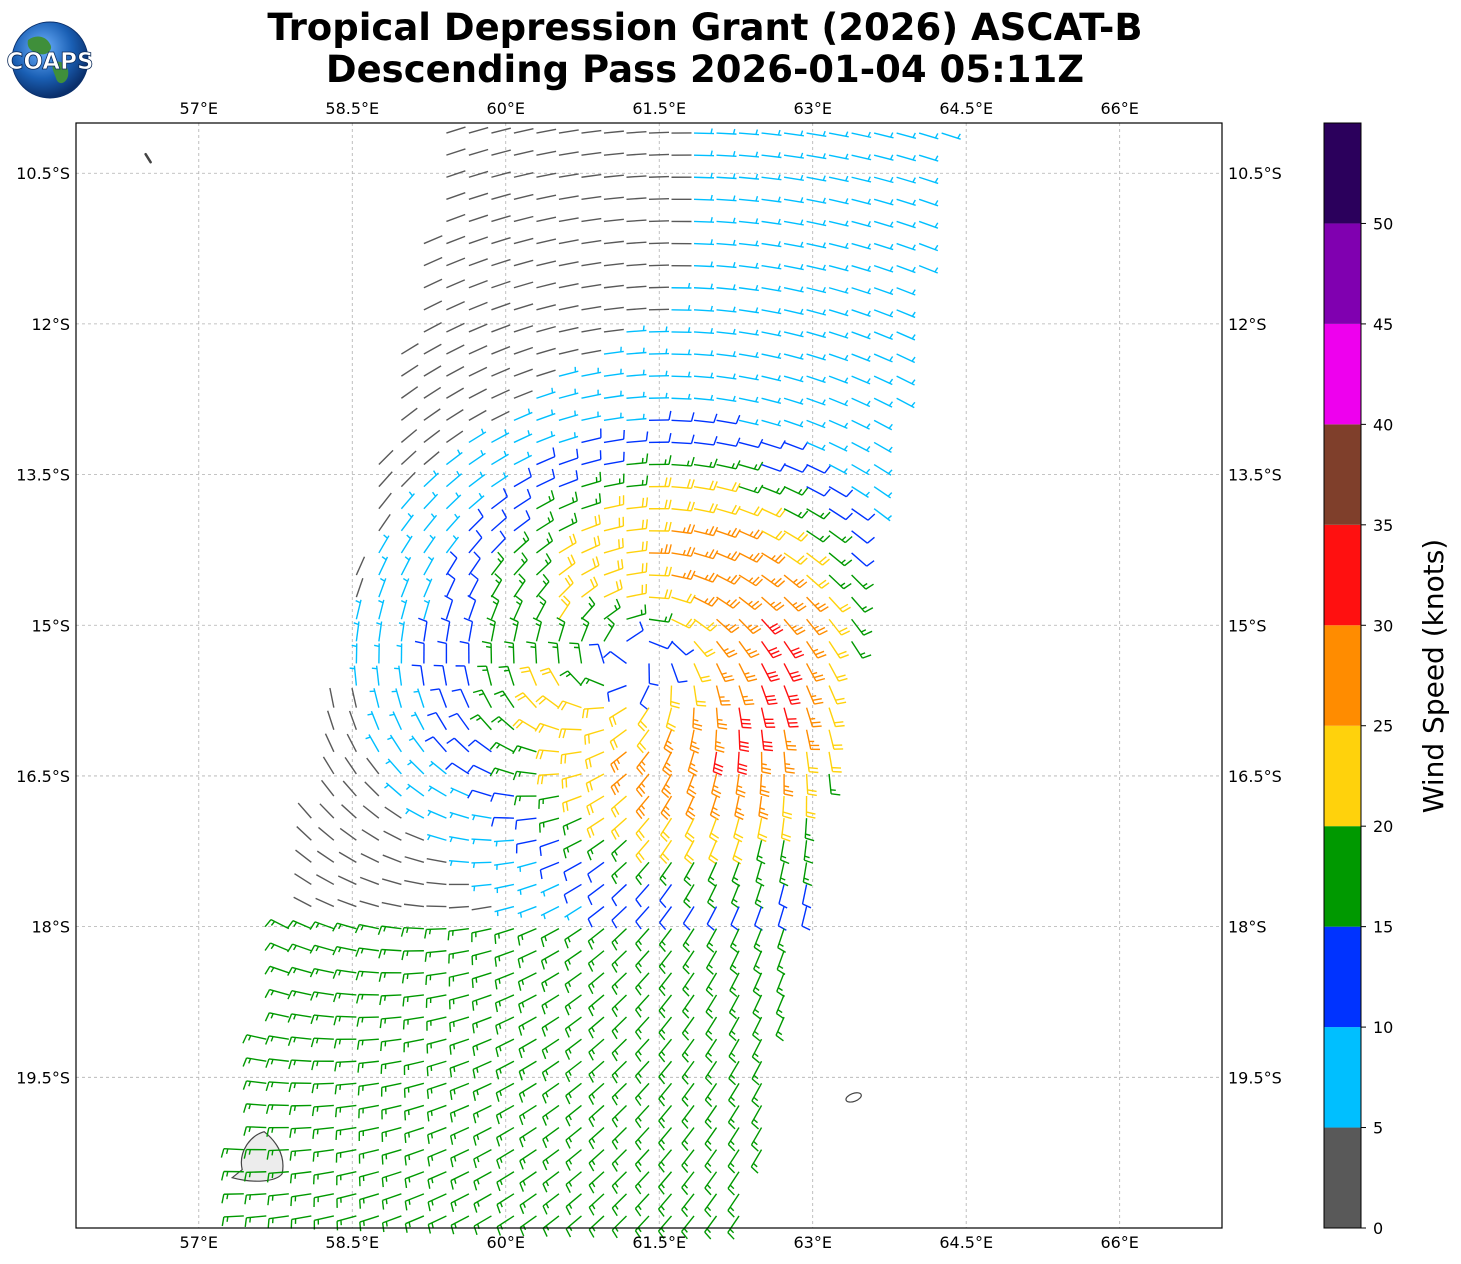 The image size is (1461, 1264). What do you see at coordinates (1255, 776) in the screenshot?
I see `lat-tick-label-right: 16.5°S` at bounding box center [1255, 776].